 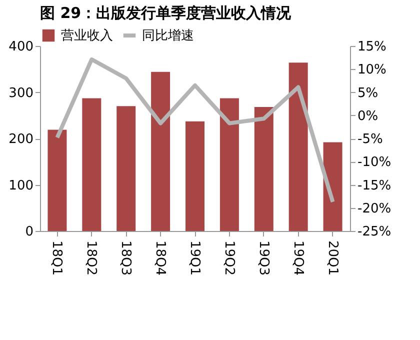 I want to click on y-tick-label: 300, so click(x=21, y=93).